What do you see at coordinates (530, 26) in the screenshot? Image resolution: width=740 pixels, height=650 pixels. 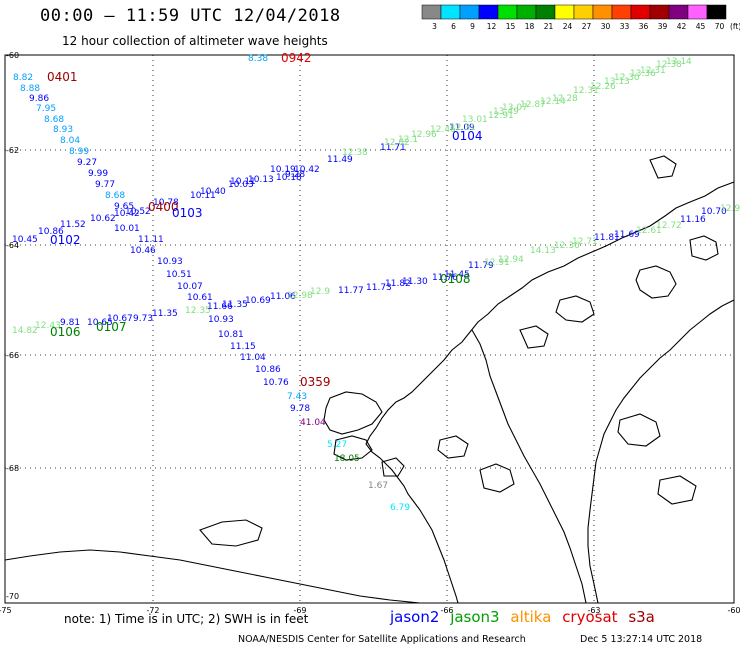 I see `legend-label-18: 18` at bounding box center [530, 26].